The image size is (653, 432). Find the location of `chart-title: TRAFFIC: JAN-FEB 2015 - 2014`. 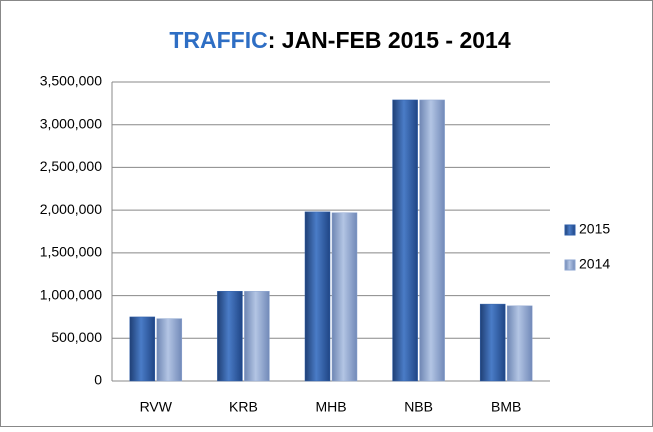

chart-title: TRAFFIC: JAN-FEB 2015 - 2014 is located at coordinates (339, 40).